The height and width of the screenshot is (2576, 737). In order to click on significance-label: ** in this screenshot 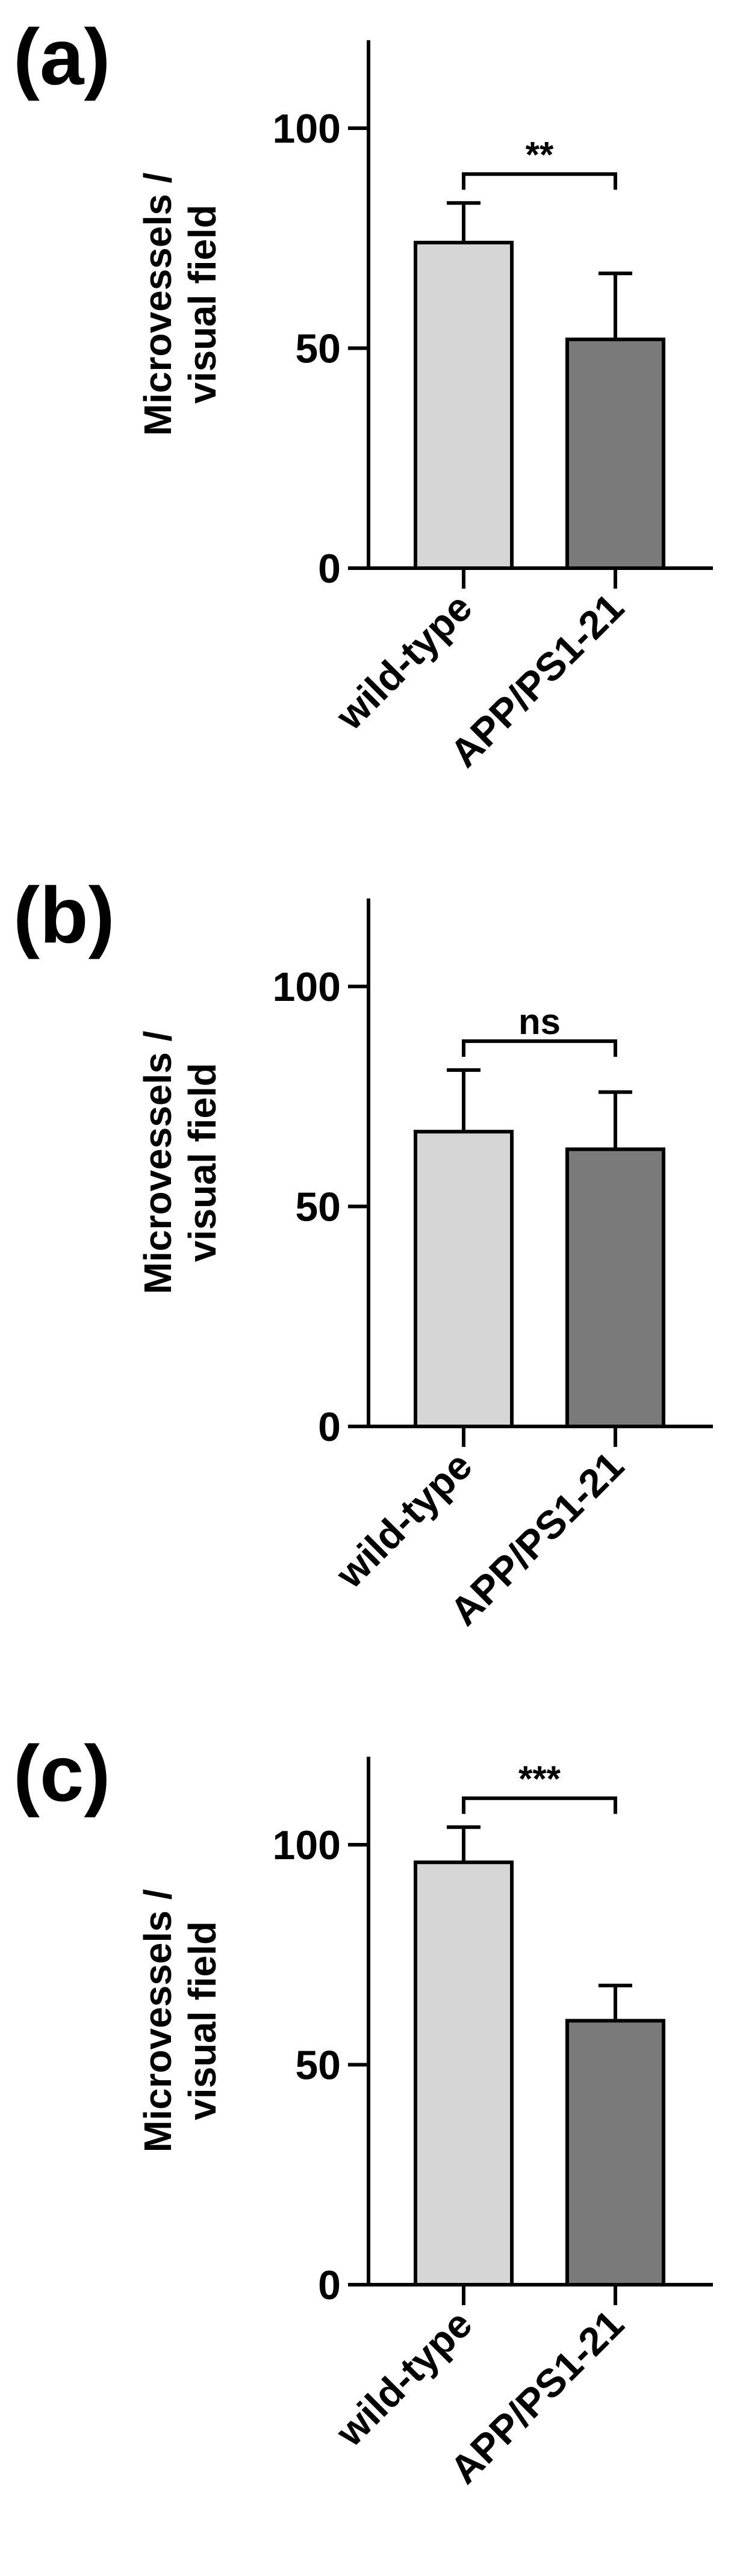, I will do `click(540, 154)`.